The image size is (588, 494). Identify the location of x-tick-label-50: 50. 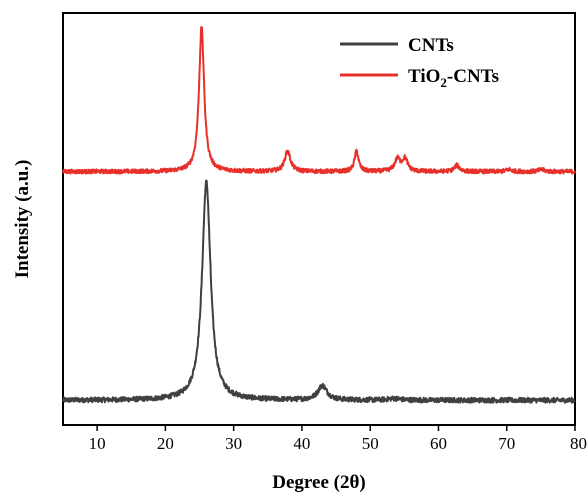
(370, 443).